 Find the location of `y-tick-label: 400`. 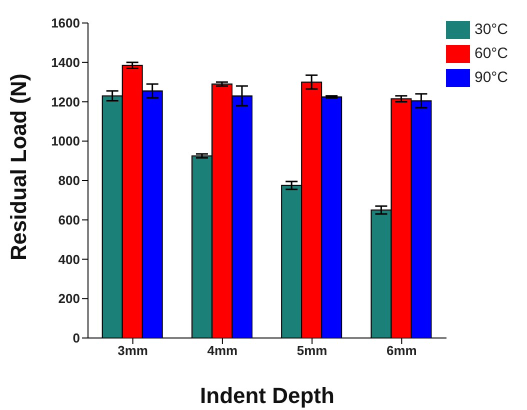

y-tick-label: 400 is located at coordinates (69, 259).